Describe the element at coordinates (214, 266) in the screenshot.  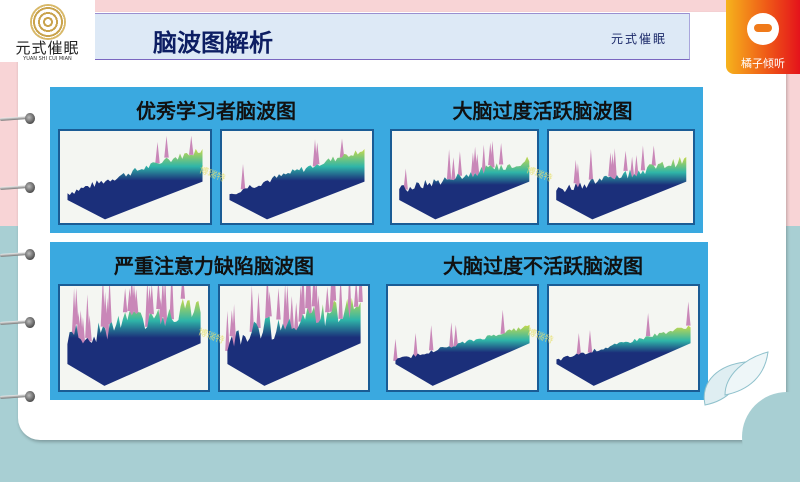
I see `panel-title: 严重注意力缺陷脑波图` at that location.